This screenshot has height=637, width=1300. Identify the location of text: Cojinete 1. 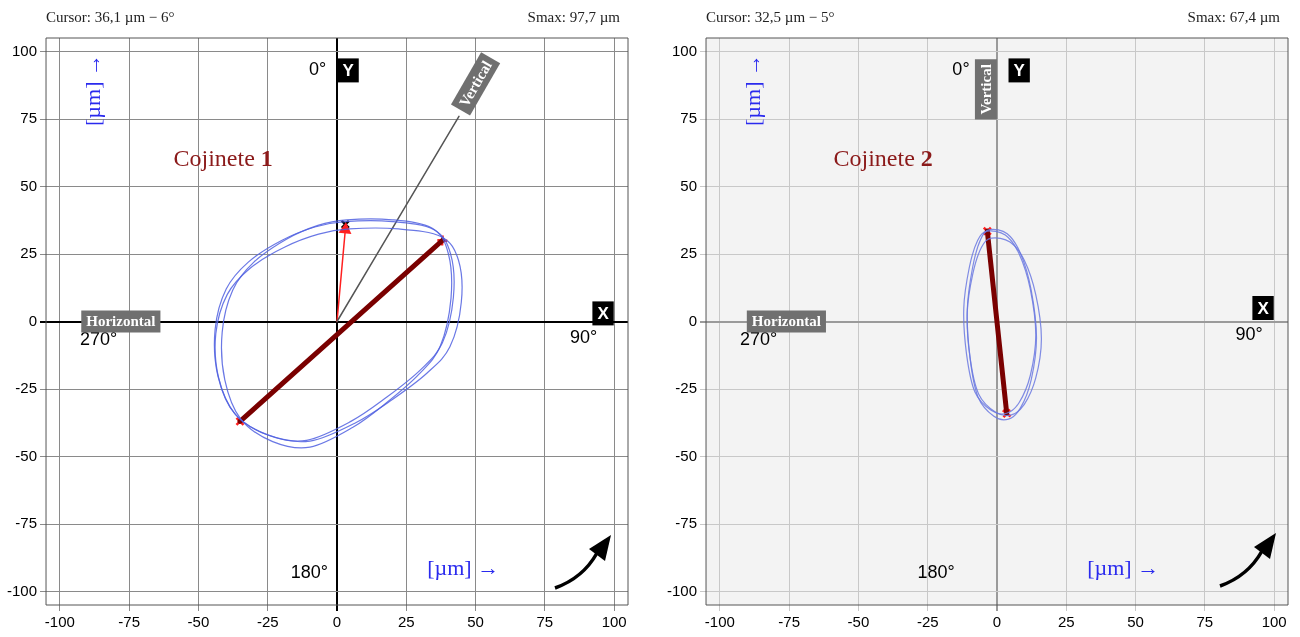
(223, 157).